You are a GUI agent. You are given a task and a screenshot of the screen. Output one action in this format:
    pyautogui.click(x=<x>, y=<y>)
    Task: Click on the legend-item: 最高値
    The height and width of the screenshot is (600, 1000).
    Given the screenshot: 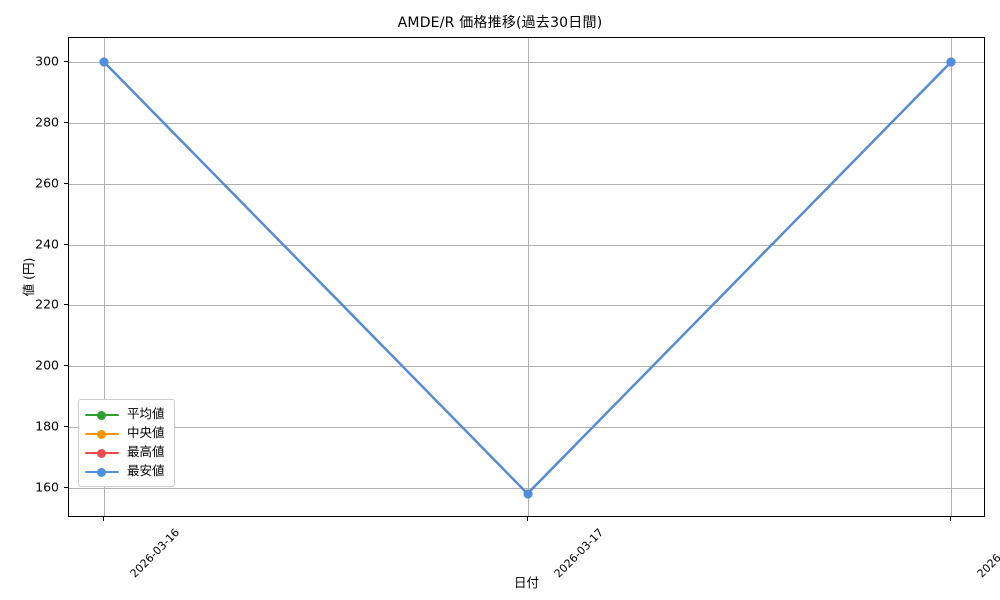 What is the action you would take?
    pyautogui.click(x=125, y=452)
    